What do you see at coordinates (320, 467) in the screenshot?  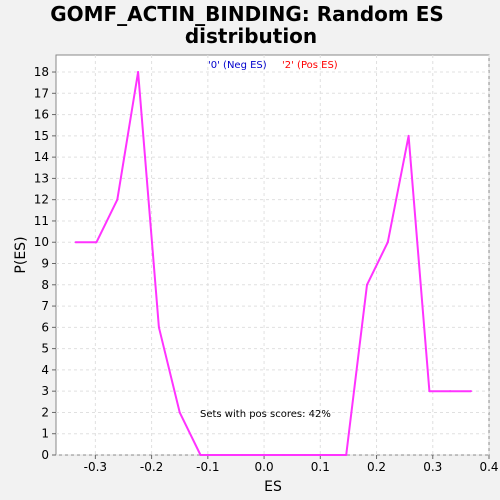 I see `x-tick-label: 0.1` at bounding box center [320, 467].